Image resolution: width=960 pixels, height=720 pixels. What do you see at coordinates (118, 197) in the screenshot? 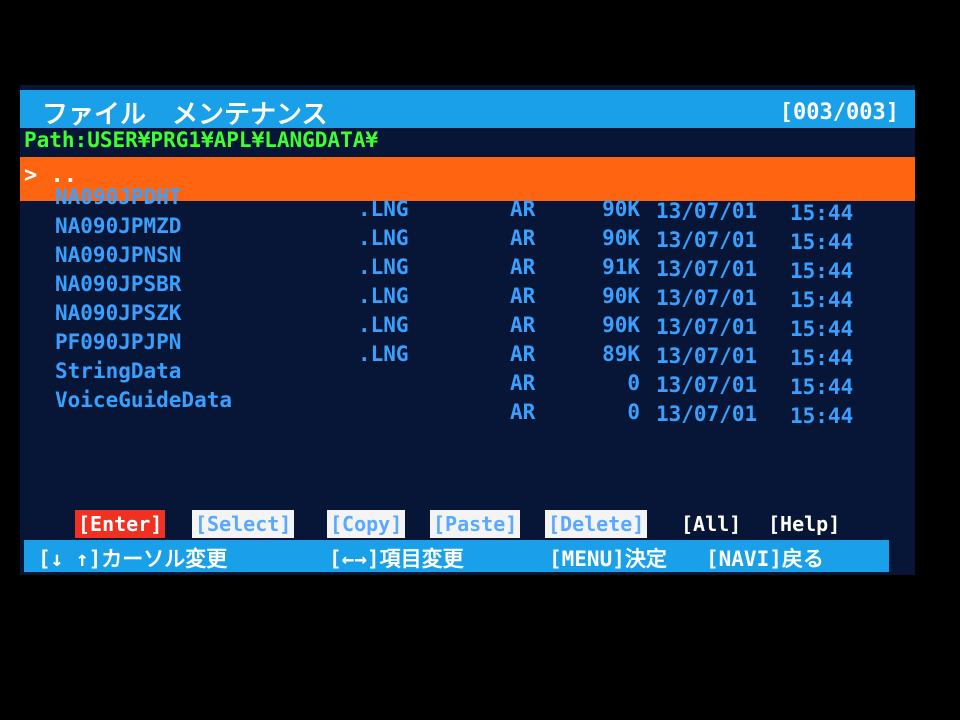
I see `file-name: NA090JPDHT` at bounding box center [118, 197].